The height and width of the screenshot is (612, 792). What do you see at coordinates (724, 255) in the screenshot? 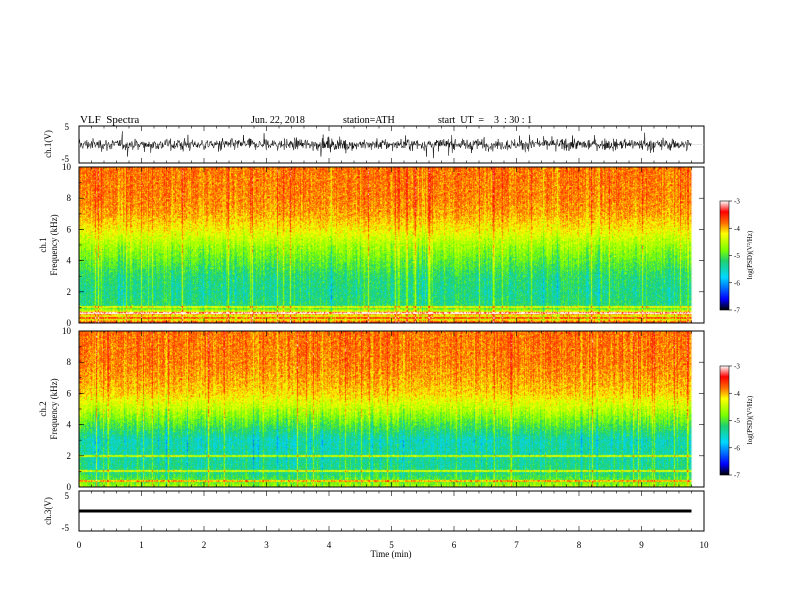
I see `colorbar-1-scale` at bounding box center [724, 255].